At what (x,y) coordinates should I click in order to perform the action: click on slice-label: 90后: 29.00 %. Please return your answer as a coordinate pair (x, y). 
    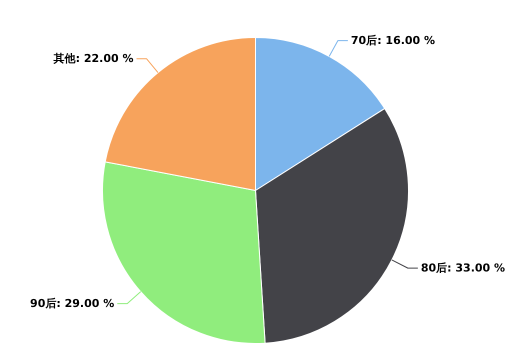
    Looking at the image, I should click on (72, 303).